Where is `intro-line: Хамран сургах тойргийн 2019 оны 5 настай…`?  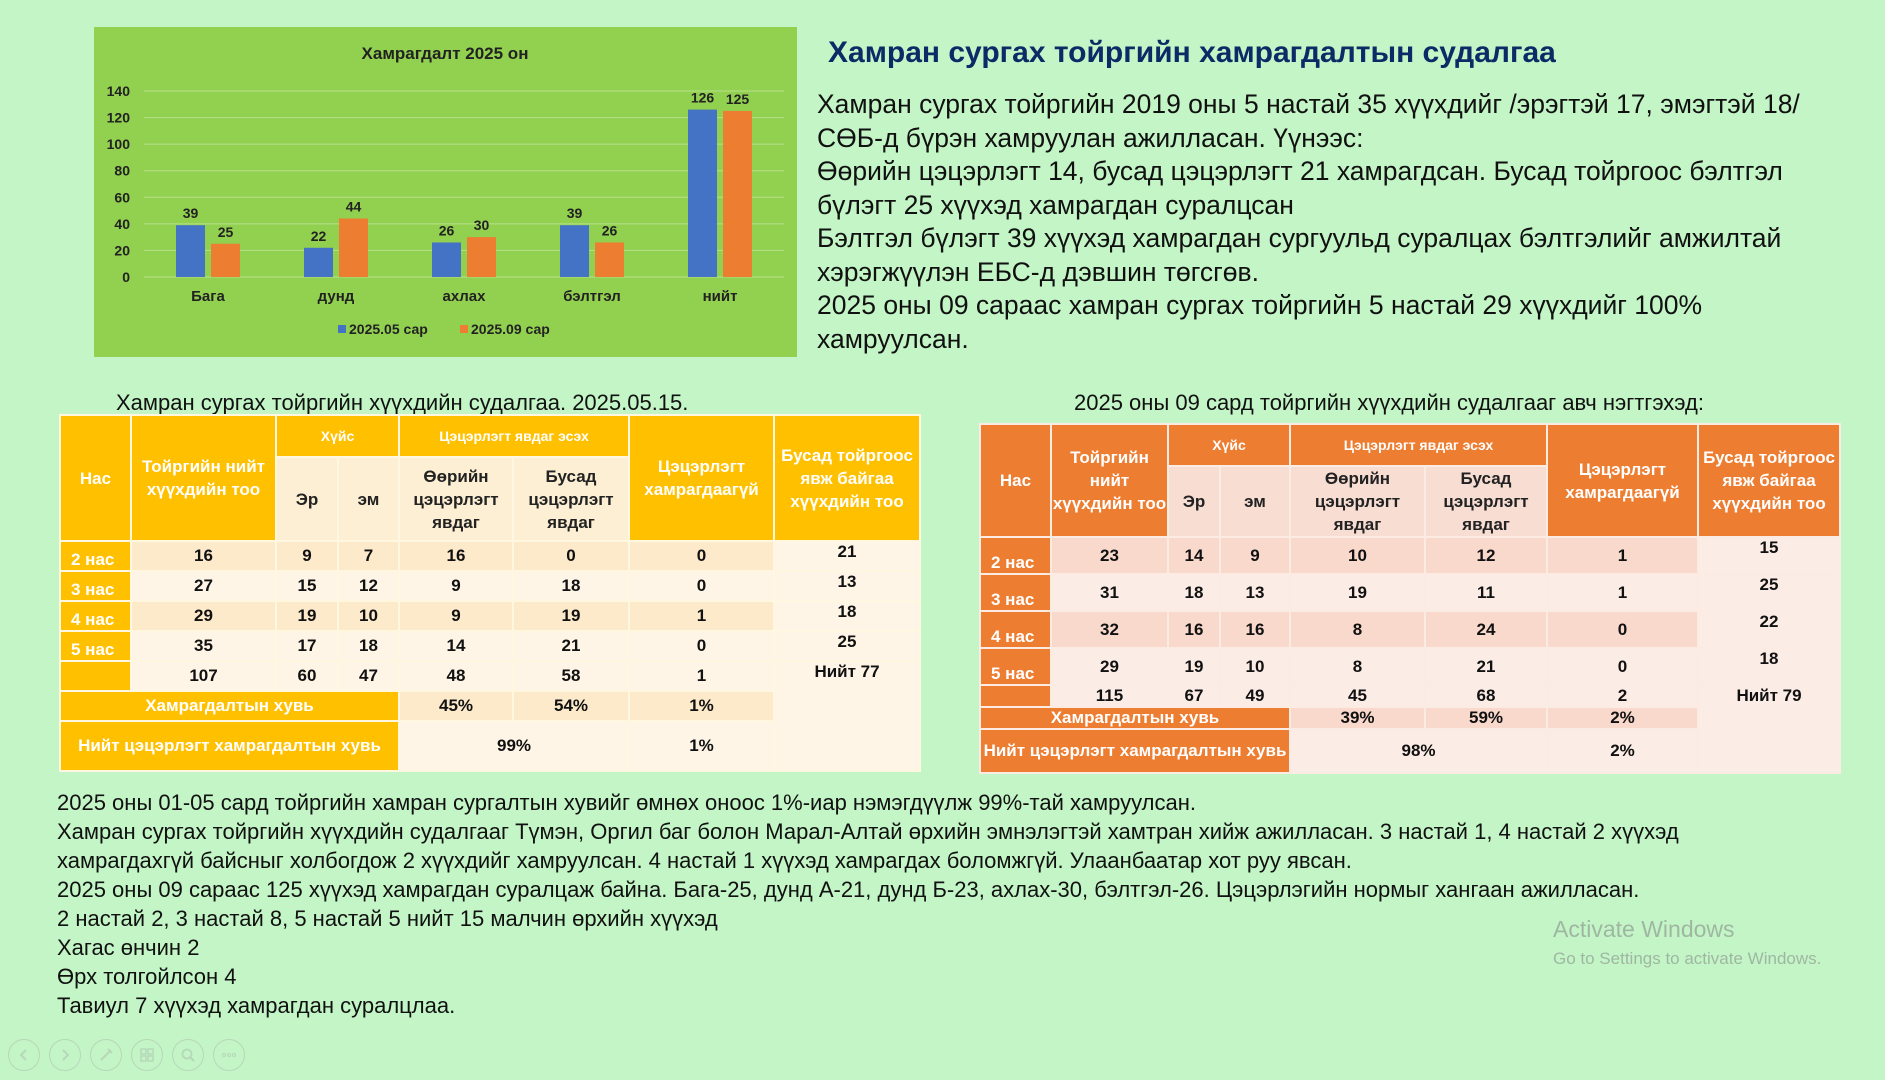
intro-line: Хамран сургах тойргийн 2019 оны 5 настай… is located at coordinates (1308, 104).